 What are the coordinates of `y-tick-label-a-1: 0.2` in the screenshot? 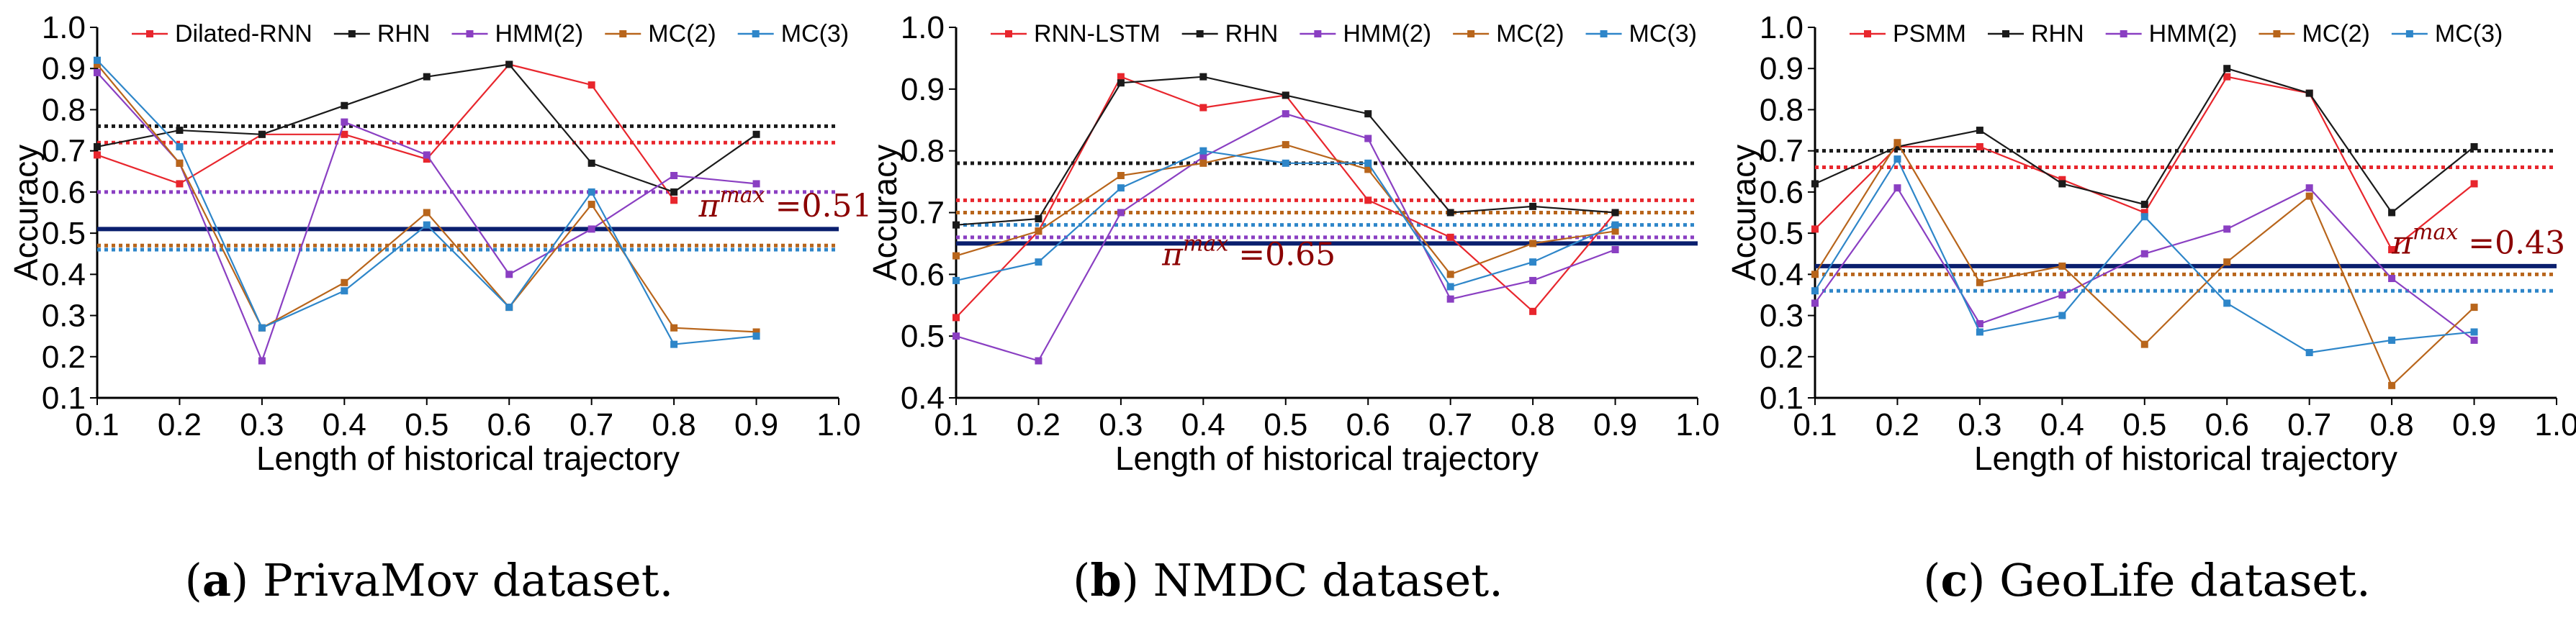 It's located at (64, 357).